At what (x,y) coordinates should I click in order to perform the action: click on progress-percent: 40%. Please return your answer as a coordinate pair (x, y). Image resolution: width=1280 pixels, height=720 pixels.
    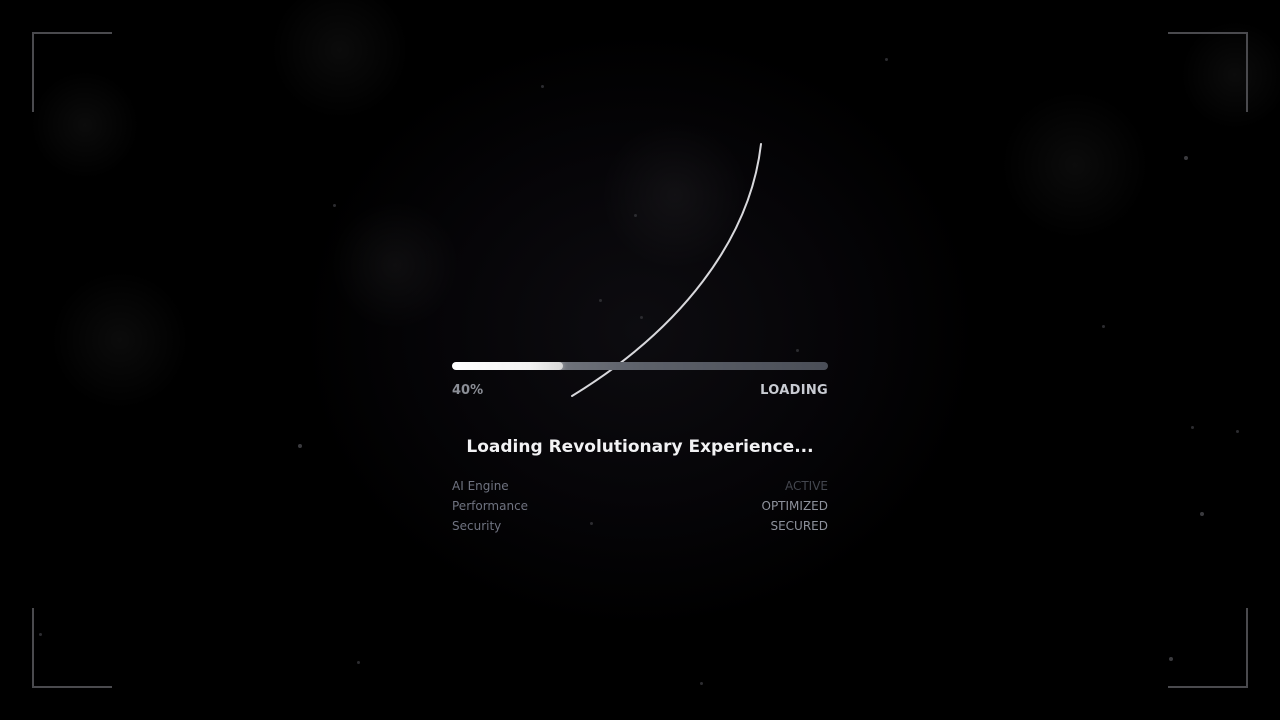
    Looking at the image, I should click on (468, 390).